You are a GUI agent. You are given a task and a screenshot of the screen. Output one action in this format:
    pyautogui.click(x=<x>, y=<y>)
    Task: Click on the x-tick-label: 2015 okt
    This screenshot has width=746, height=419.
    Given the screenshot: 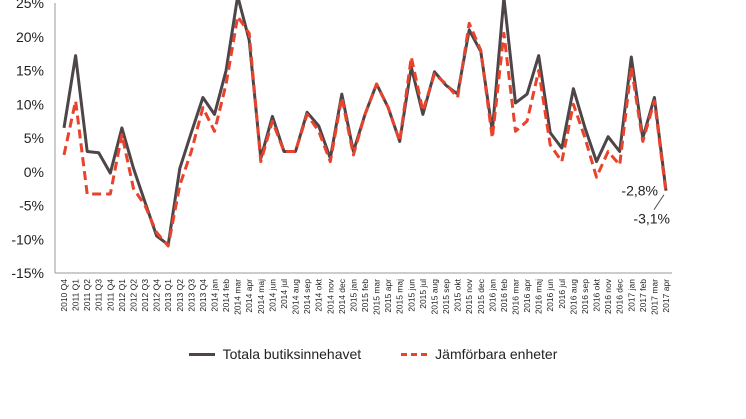 What is the action you would take?
    pyautogui.click(x=458, y=294)
    